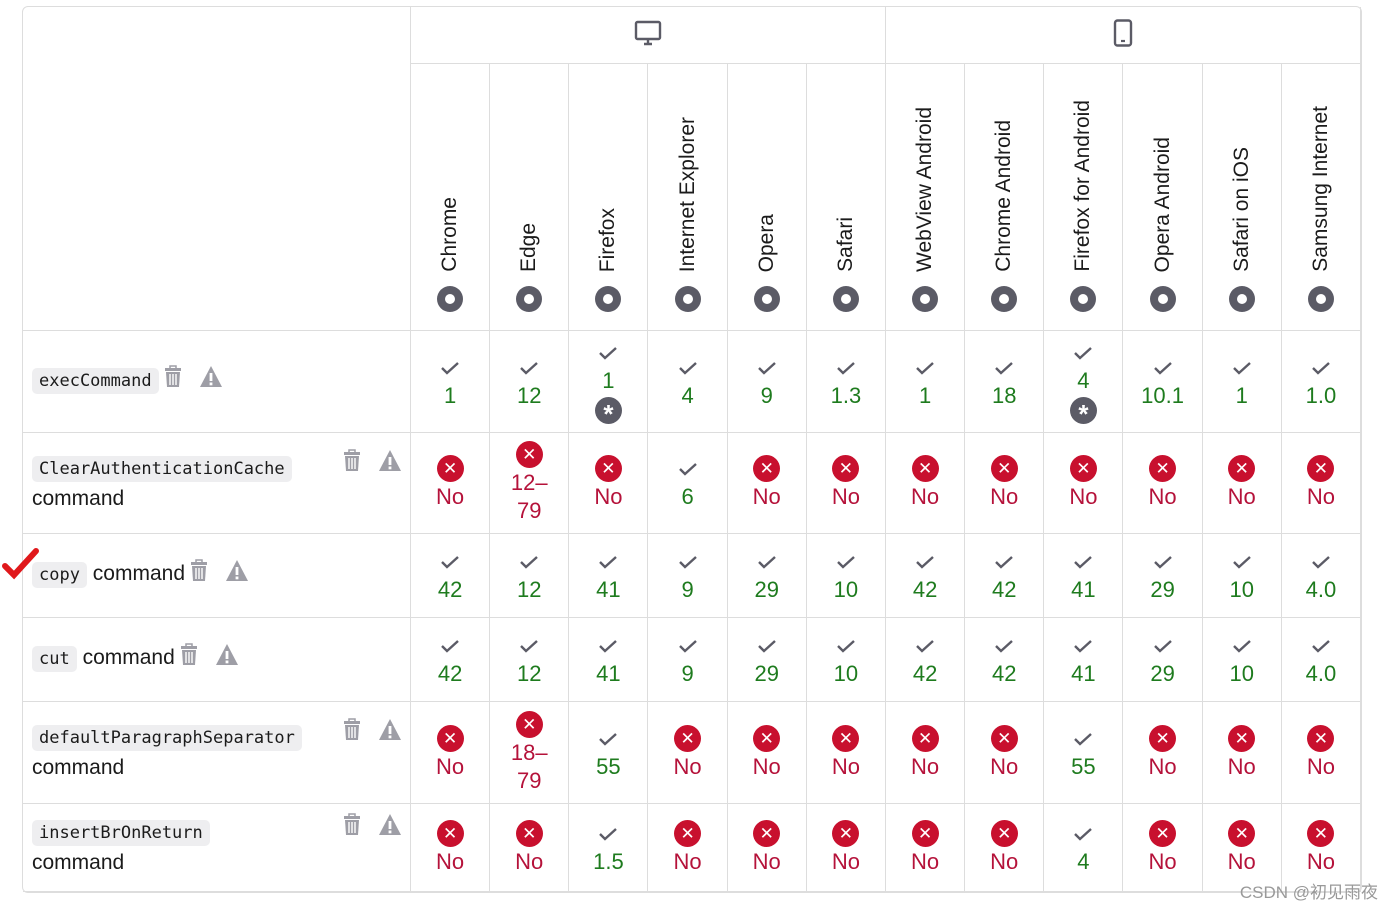  I want to click on support-cell: 10.1, so click(1163, 382).